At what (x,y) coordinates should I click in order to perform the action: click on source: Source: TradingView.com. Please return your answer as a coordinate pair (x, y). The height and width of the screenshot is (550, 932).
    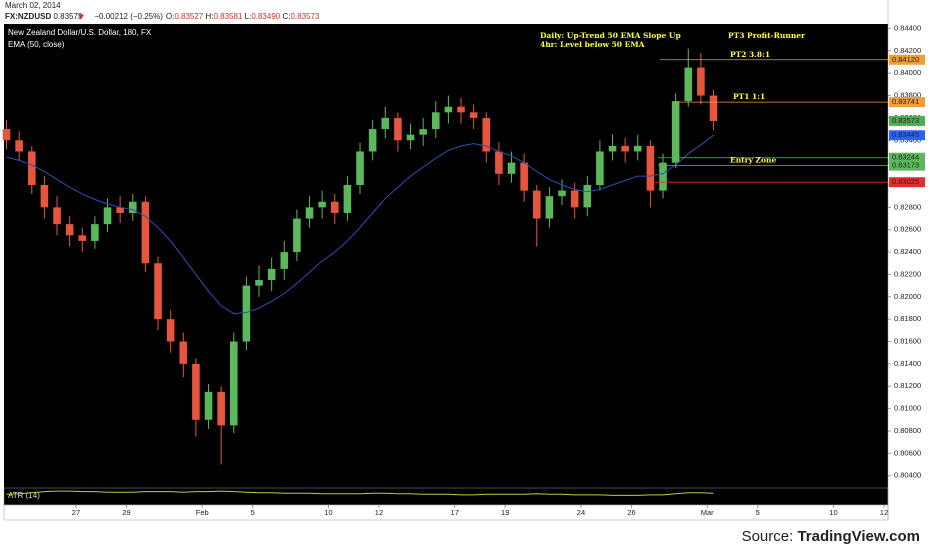
    Looking at the image, I should click on (831, 536).